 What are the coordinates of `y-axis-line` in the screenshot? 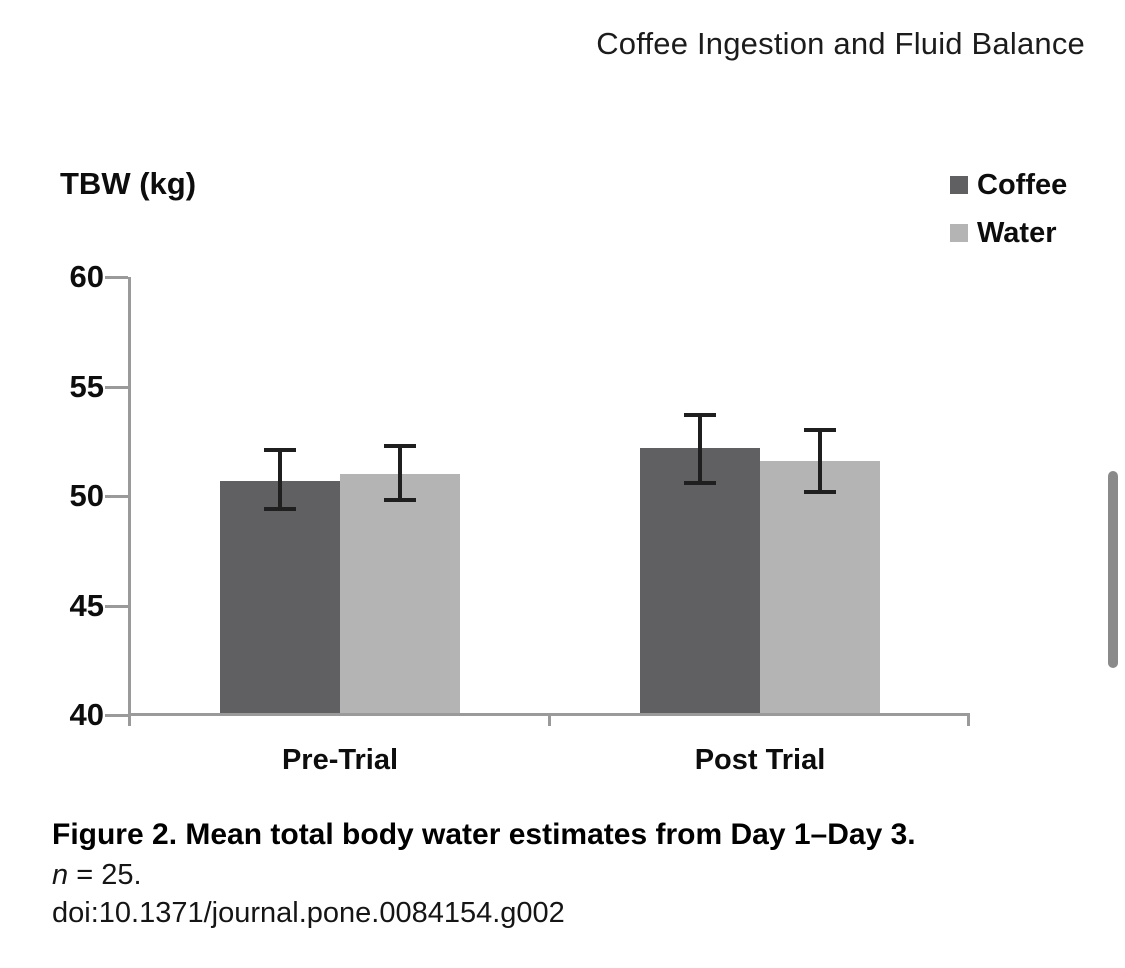 It's located at (129, 501).